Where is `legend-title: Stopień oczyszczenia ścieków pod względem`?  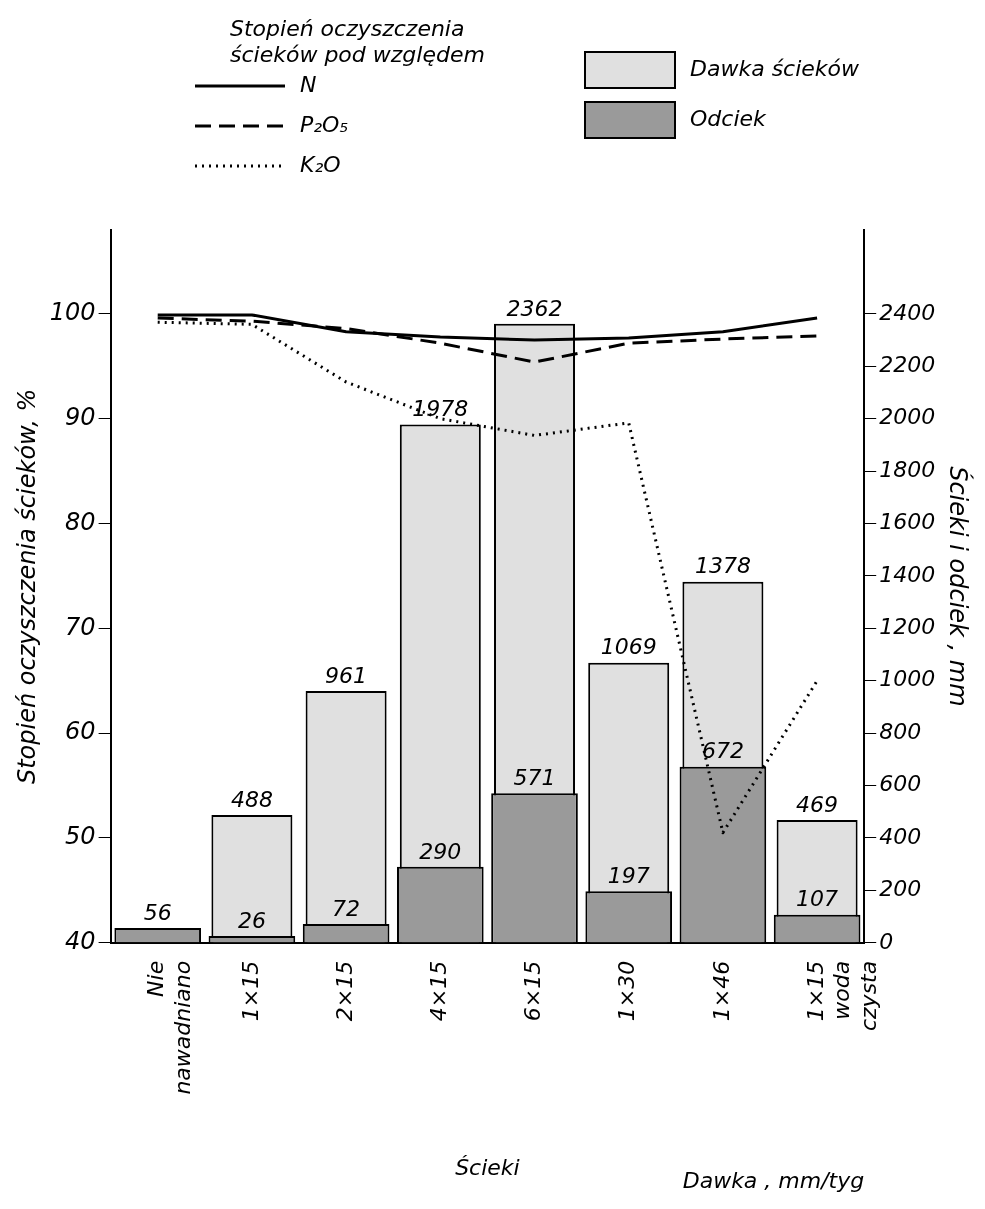 legend-title: Stopień oczyszczenia ścieków pod względem is located at coordinates (357, 41).